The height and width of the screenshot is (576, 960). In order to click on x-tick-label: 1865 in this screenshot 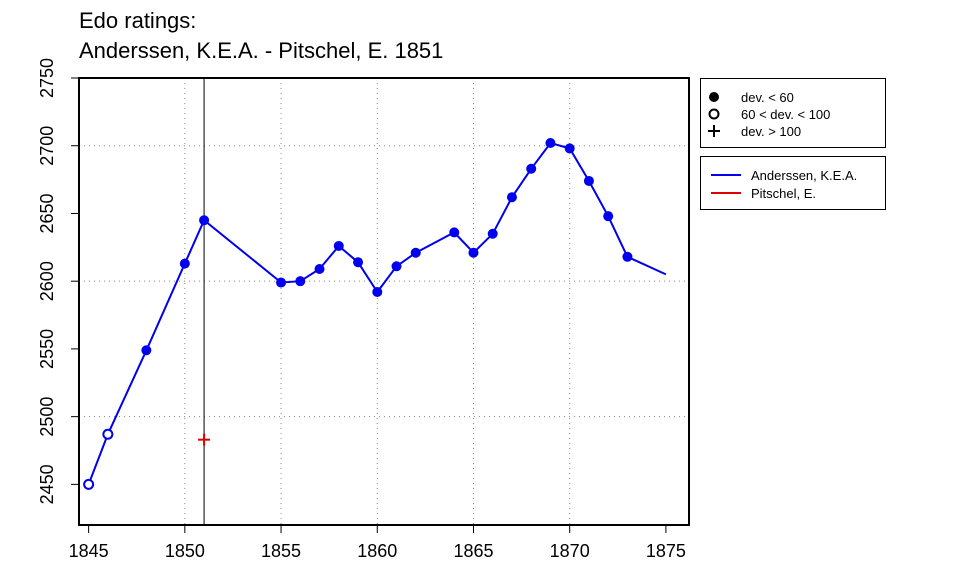, I will do `click(473, 551)`.